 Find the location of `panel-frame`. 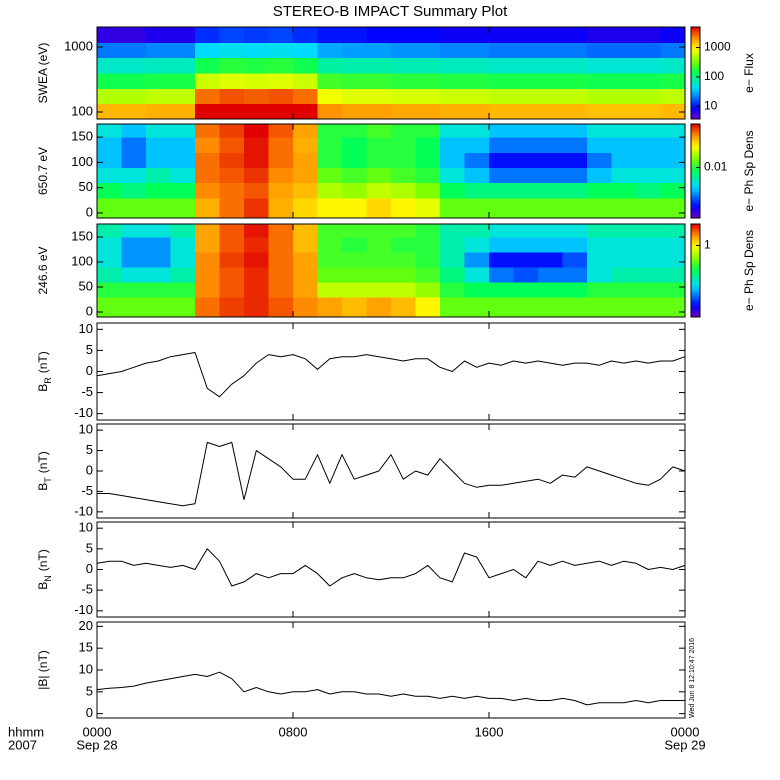

panel-frame is located at coordinates (391, 471).